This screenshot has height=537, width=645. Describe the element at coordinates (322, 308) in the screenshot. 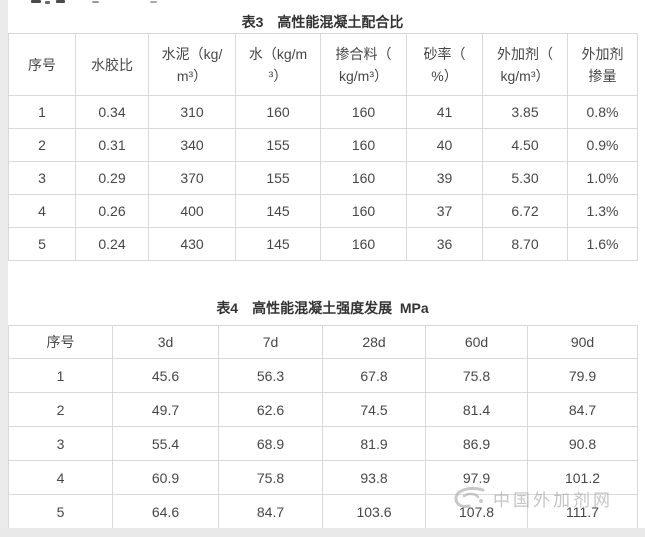

I see `table4-title: 表4 高性能混凝土强度发展 MPa` at that location.